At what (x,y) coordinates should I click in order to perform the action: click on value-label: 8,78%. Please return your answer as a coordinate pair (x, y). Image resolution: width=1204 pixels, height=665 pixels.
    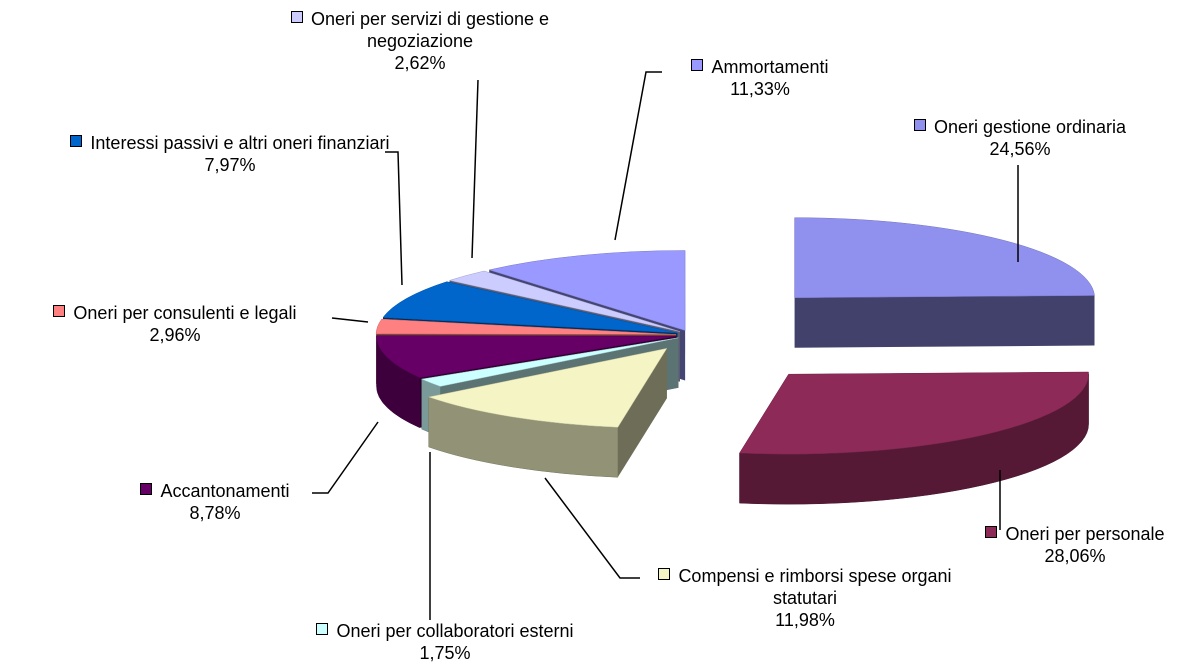
    Looking at the image, I should click on (215, 513).